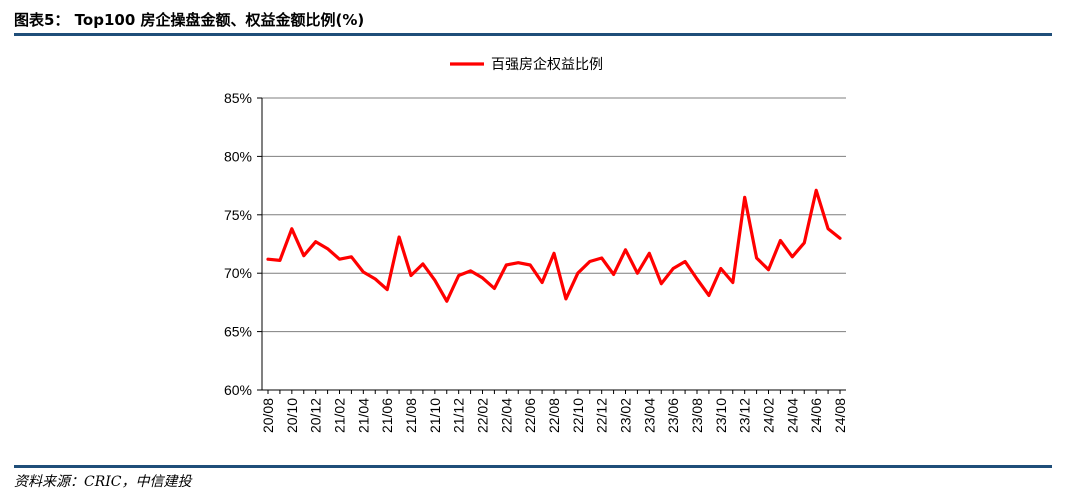  What do you see at coordinates (840, 415) in the screenshot?
I see `xtick-label: 24/08` at bounding box center [840, 415].